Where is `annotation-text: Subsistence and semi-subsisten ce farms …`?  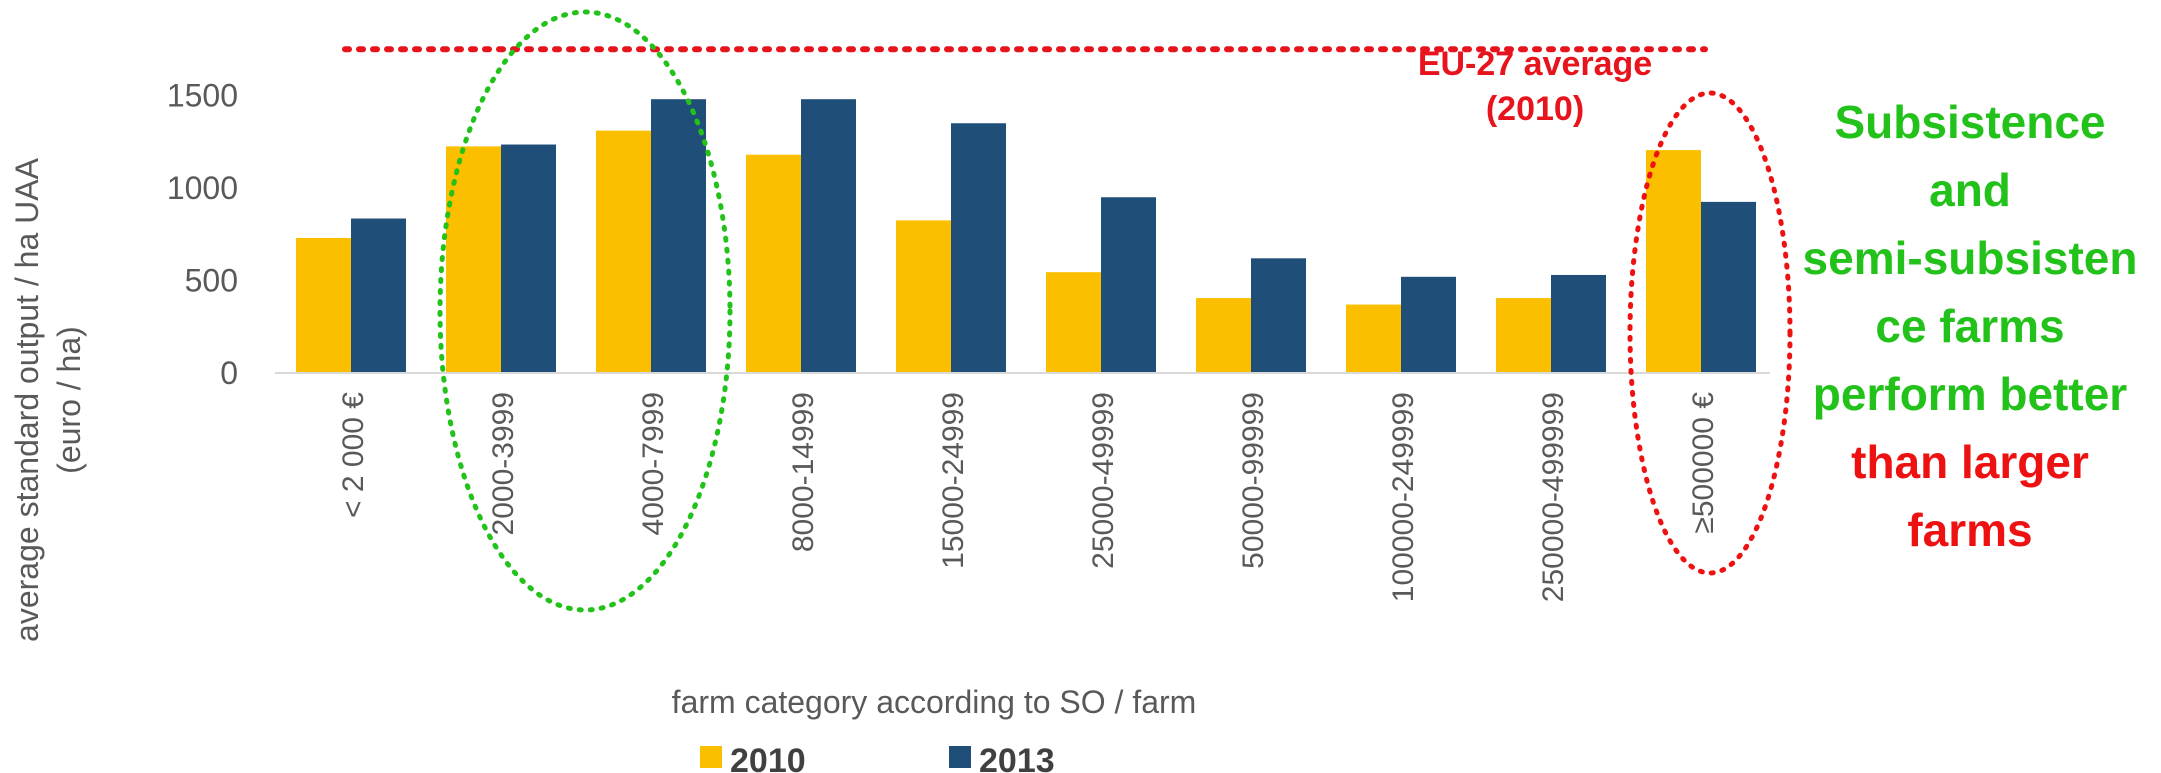 annotation-text: Subsistence and semi-subsisten ce farms … is located at coordinates (1970, 326).